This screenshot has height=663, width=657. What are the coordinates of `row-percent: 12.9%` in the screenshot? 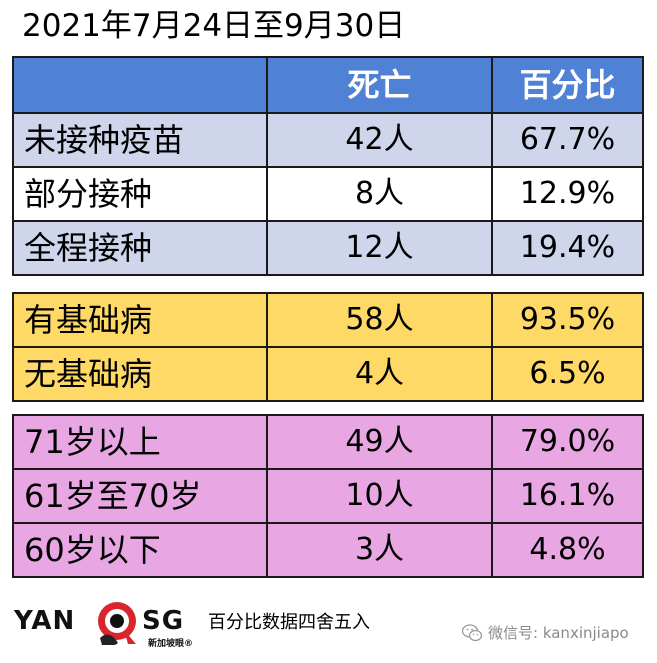 It's located at (567, 194).